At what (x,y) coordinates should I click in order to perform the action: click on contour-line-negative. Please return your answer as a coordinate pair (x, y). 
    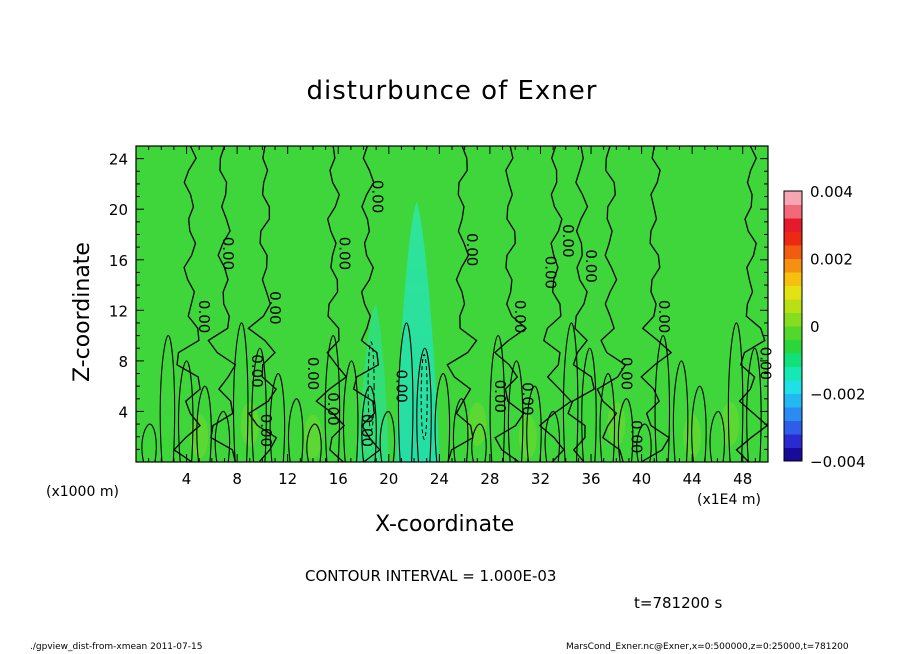
    Looking at the image, I should click on (371, 386).